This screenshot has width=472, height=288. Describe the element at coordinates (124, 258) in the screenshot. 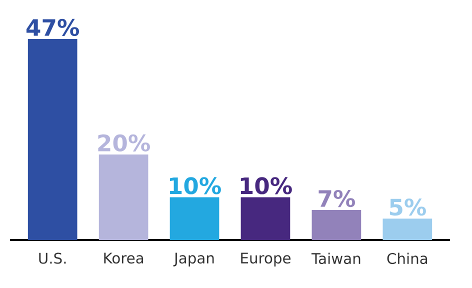

I see `x-tick-label: Korea` at that location.